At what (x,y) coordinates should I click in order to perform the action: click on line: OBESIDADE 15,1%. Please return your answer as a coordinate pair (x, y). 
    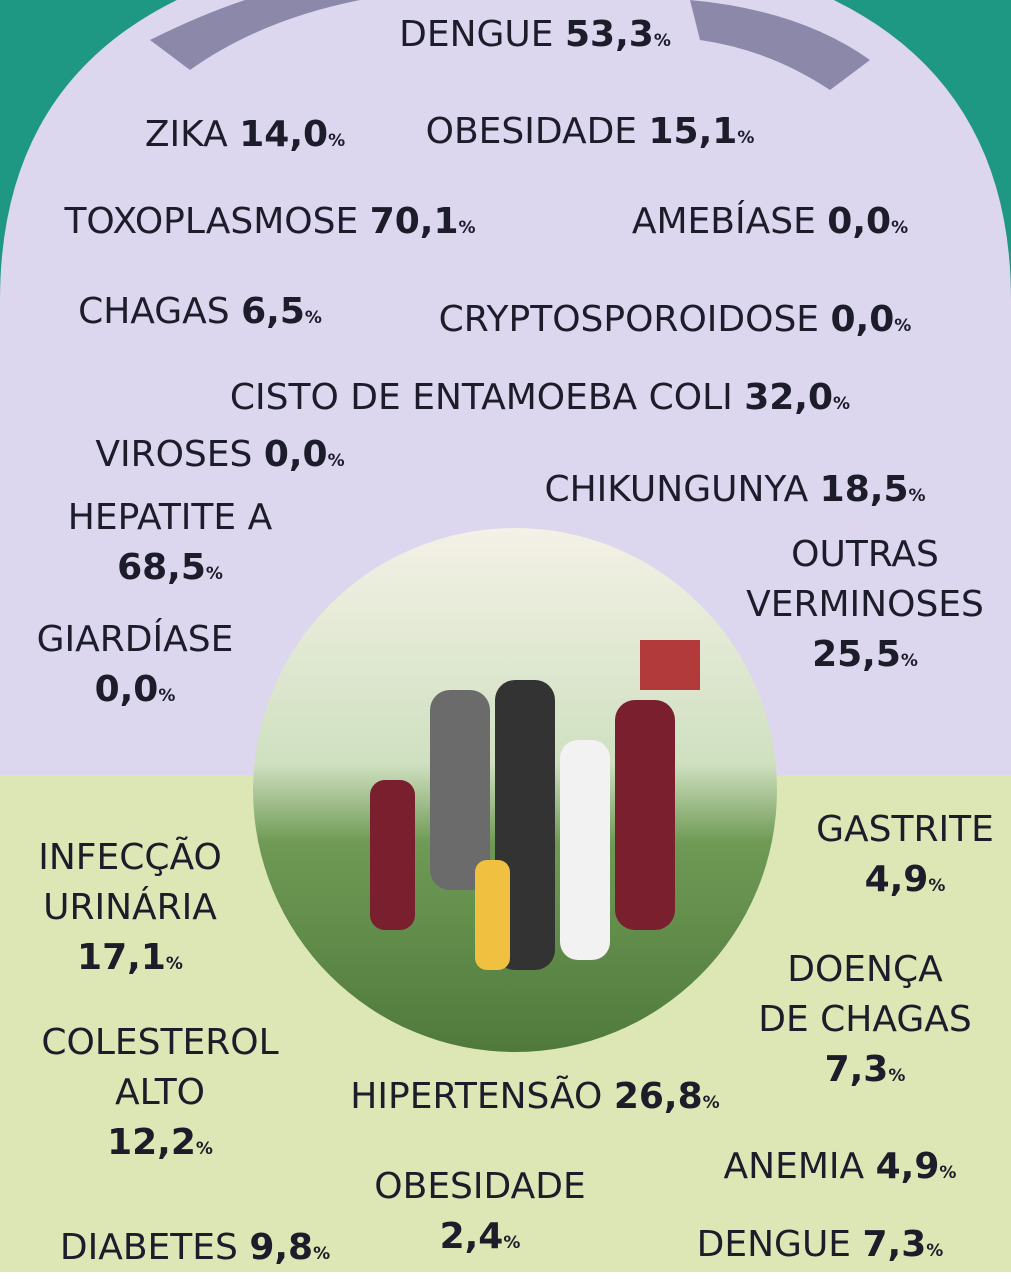
    Looking at the image, I should click on (590, 135).